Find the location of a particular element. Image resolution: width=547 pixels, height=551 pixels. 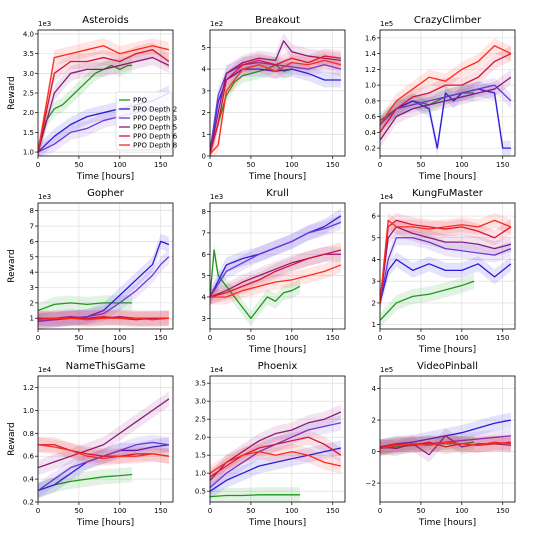

subplot-title: Krull is located at coordinates (277, 193).